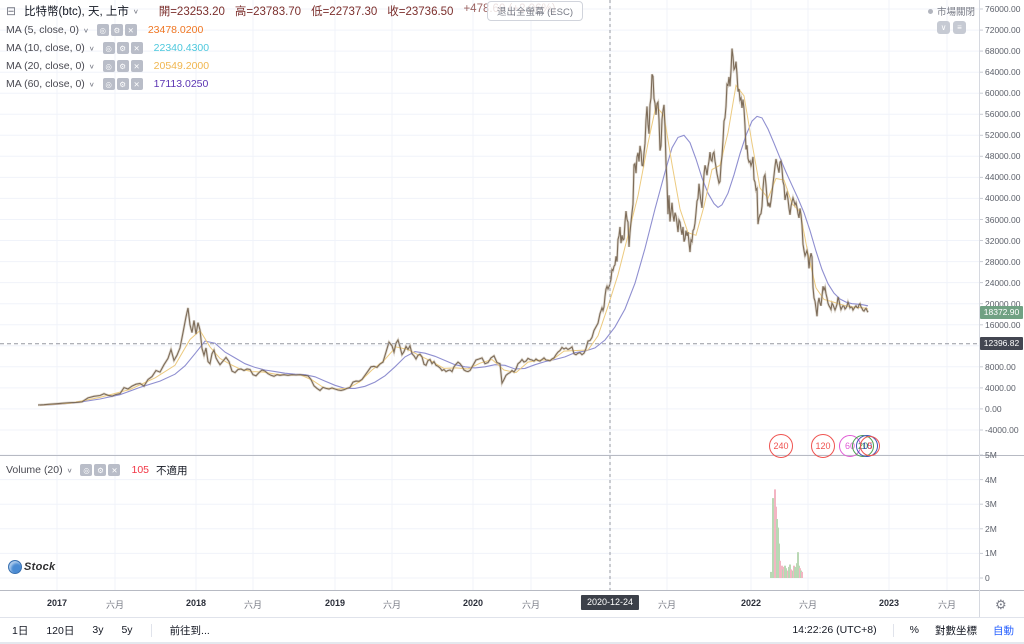  What do you see at coordinates (959, 27) in the screenshot?
I see `pane-menu-button: ≡` at bounding box center [959, 27].